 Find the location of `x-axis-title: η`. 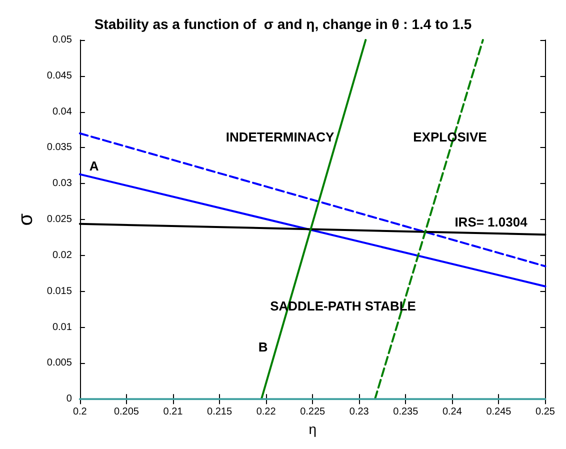

x-axis-title: η is located at coordinates (312, 429).